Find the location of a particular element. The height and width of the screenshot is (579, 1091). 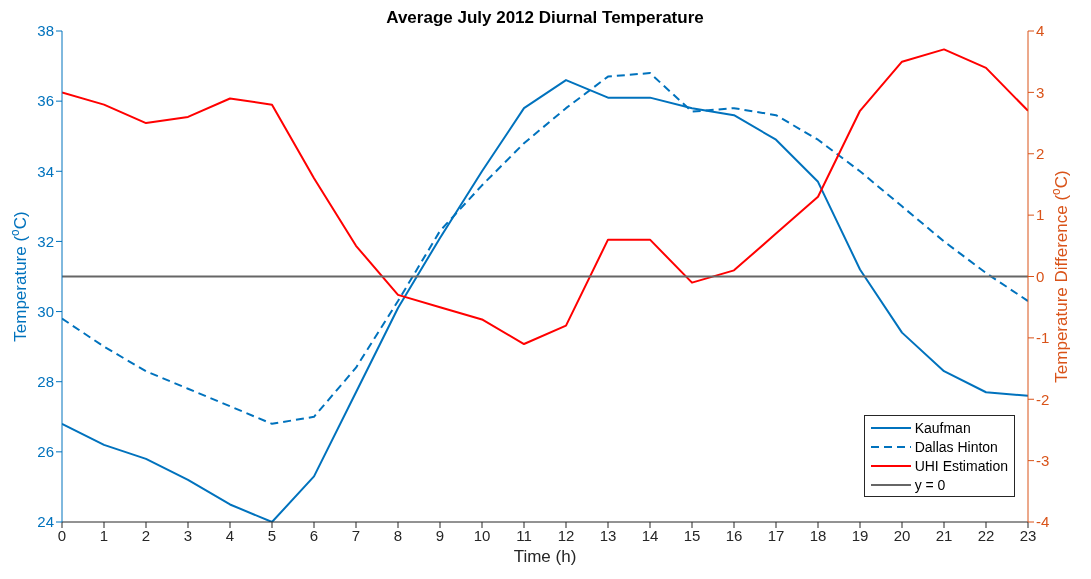

x-axis-title: Time (h) is located at coordinates (545, 556).